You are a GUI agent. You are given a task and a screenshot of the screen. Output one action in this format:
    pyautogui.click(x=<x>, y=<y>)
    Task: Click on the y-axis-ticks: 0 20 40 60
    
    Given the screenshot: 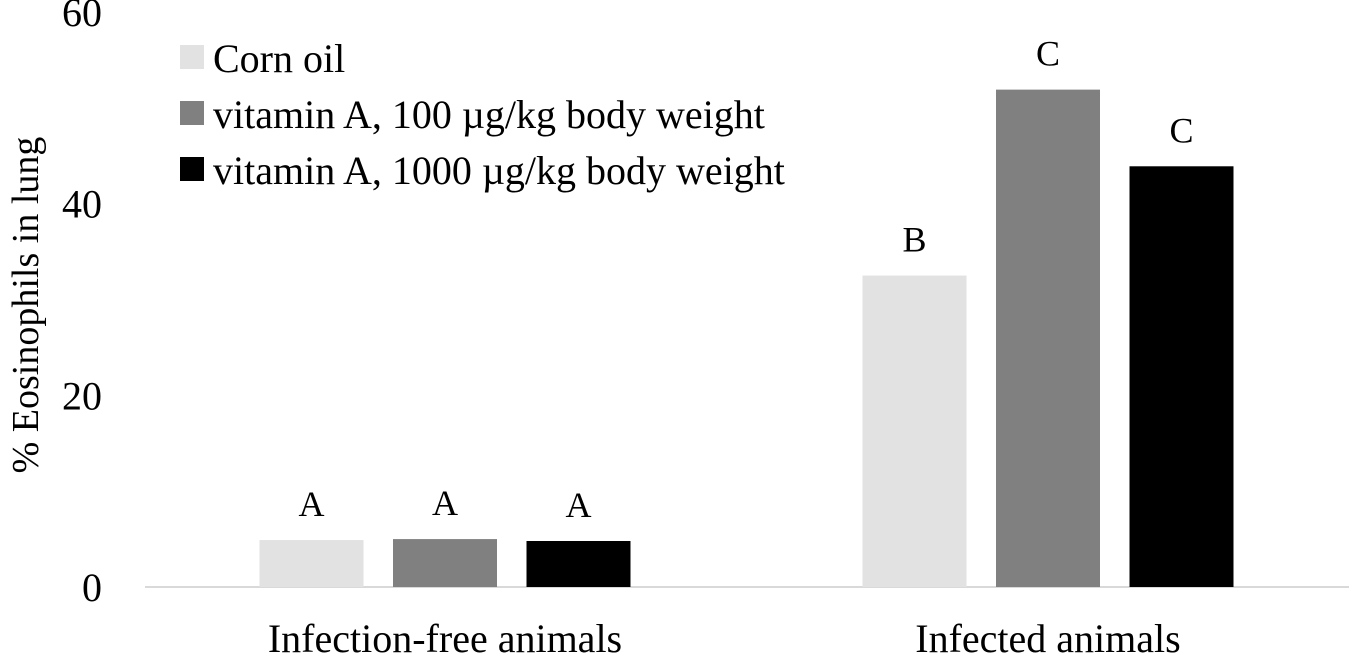 What is the action you would take?
    pyautogui.click(x=82, y=305)
    